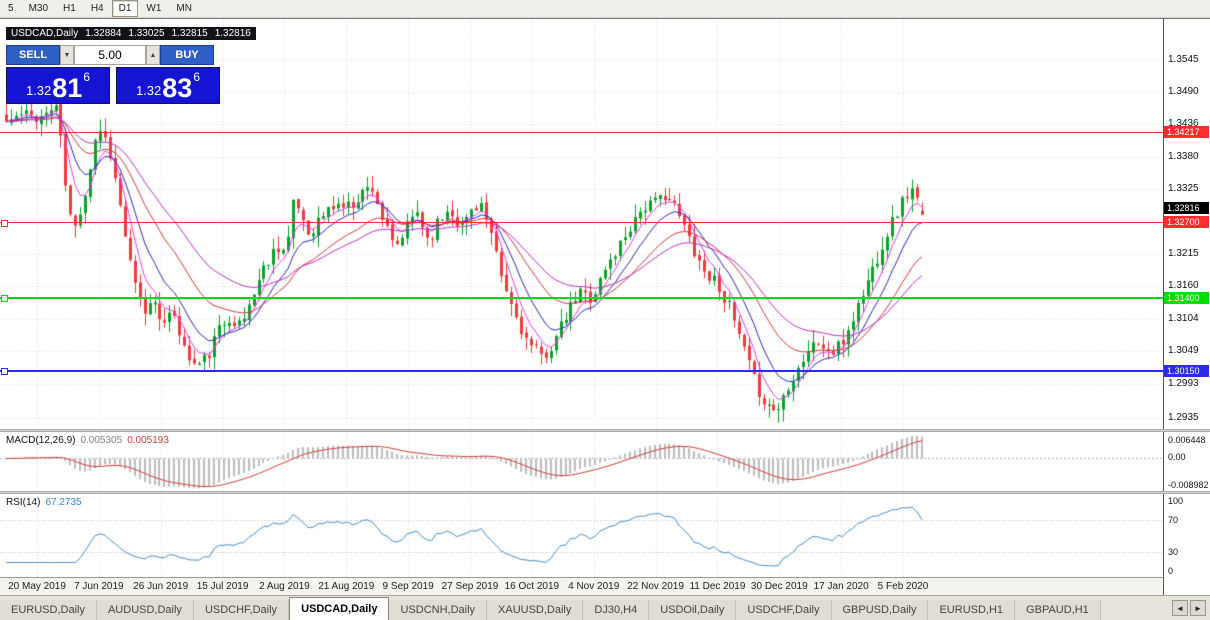  I want to click on macd-signal-value: 0.005193, so click(148, 440).